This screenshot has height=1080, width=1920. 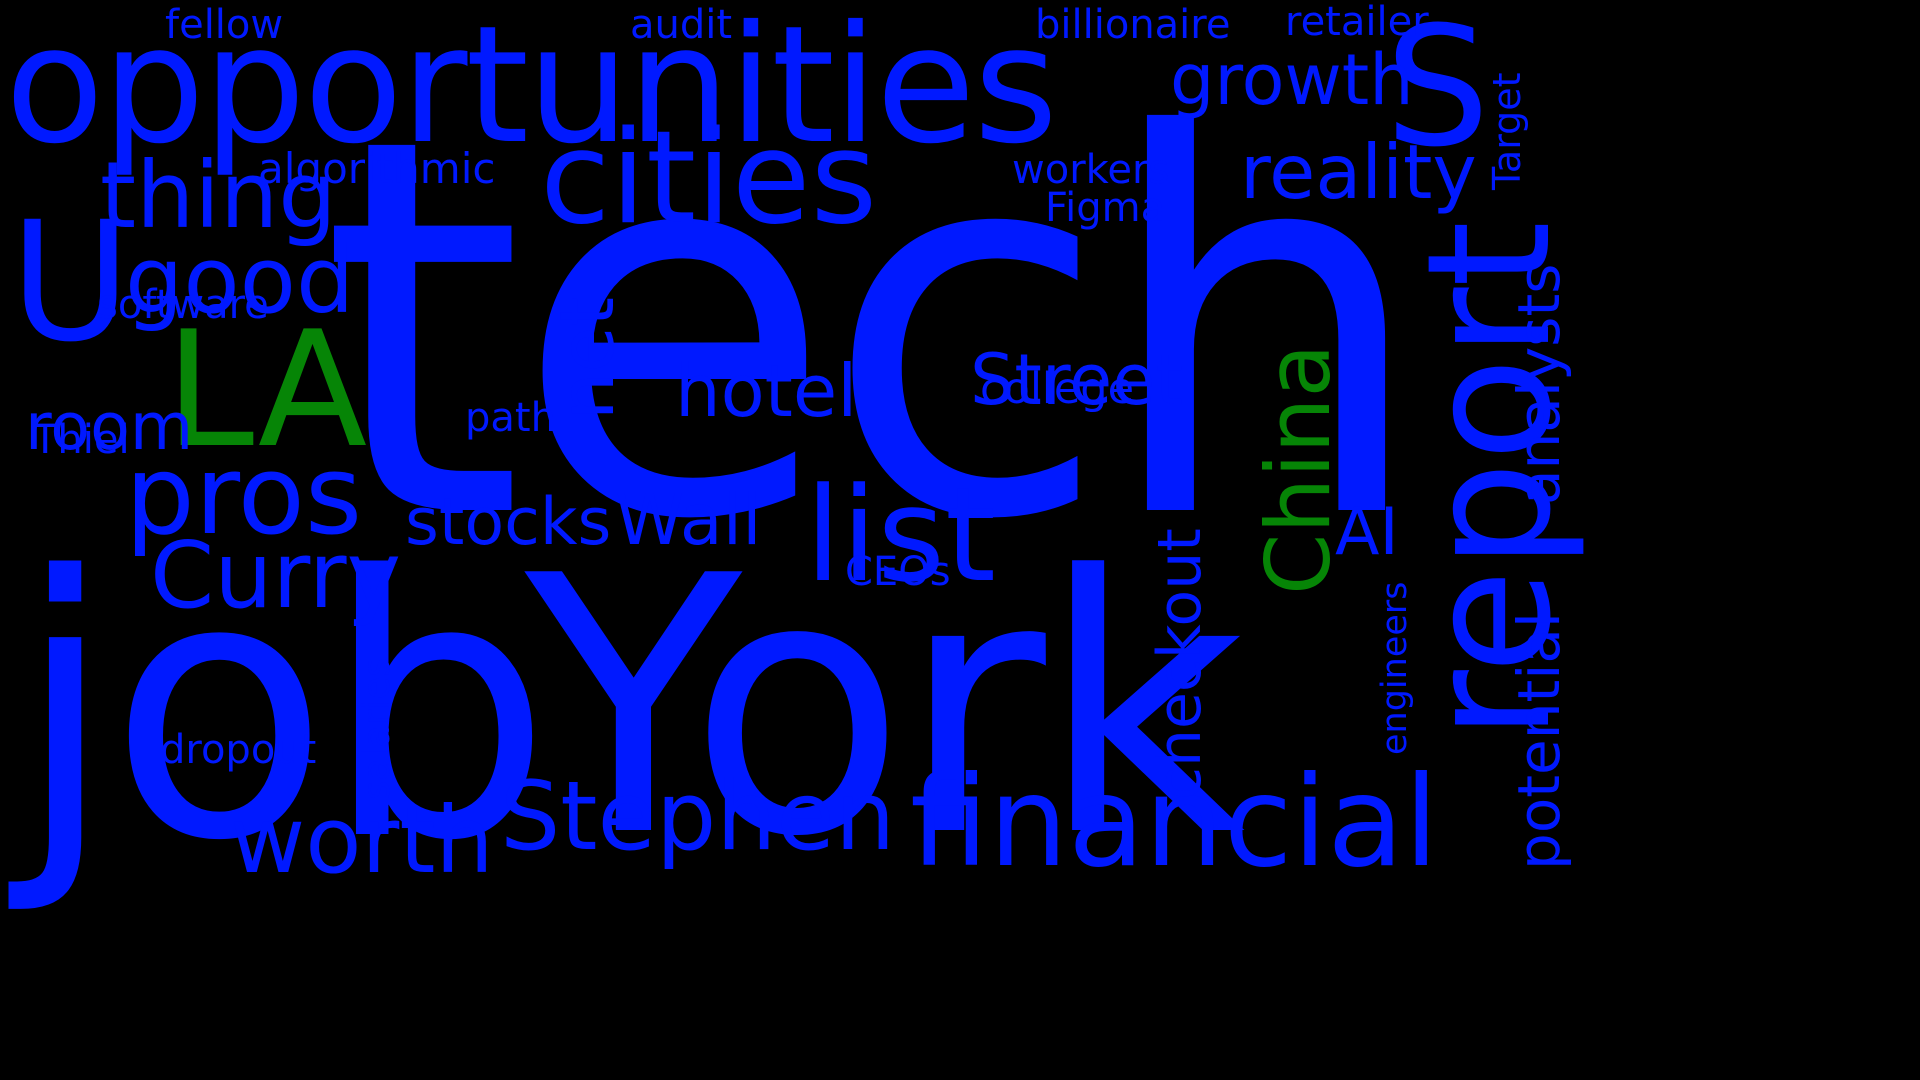 What do you see at coordinates (1358, 172) in the screenshot?
I see `word-reality: reality` at bounding box center [1358, 172].